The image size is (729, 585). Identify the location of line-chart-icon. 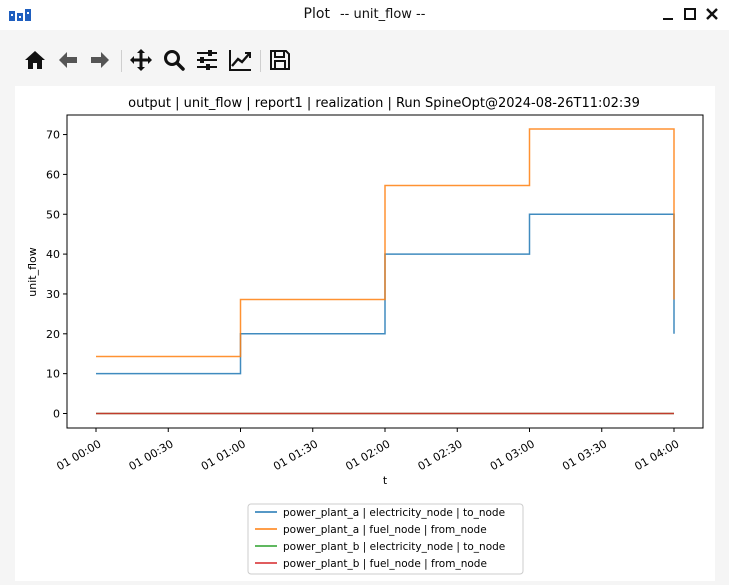
(240, 60).